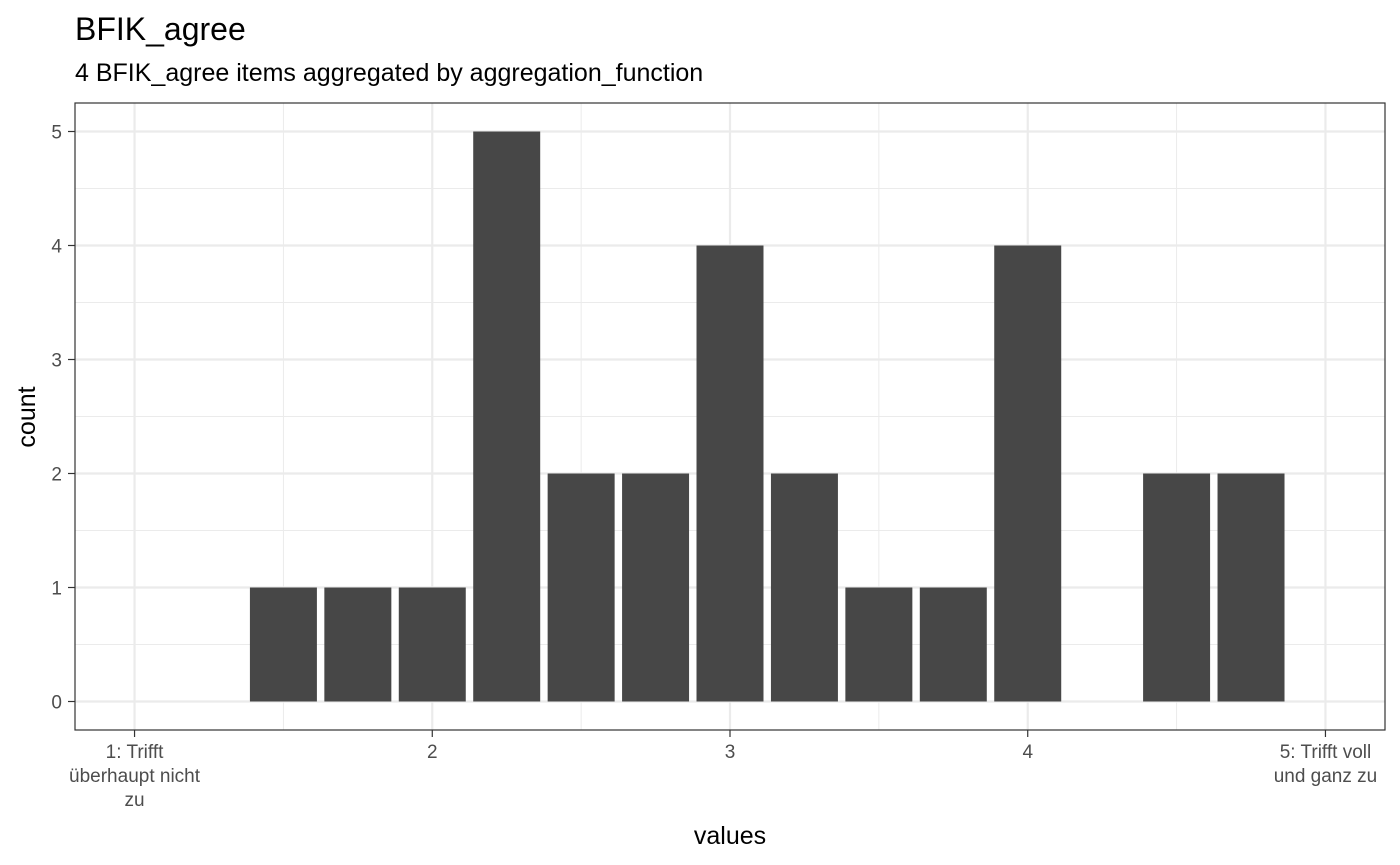 The width and height of the screenshot is (1400, 865). I want to click on x-axis-title: values, so click(730, 836).